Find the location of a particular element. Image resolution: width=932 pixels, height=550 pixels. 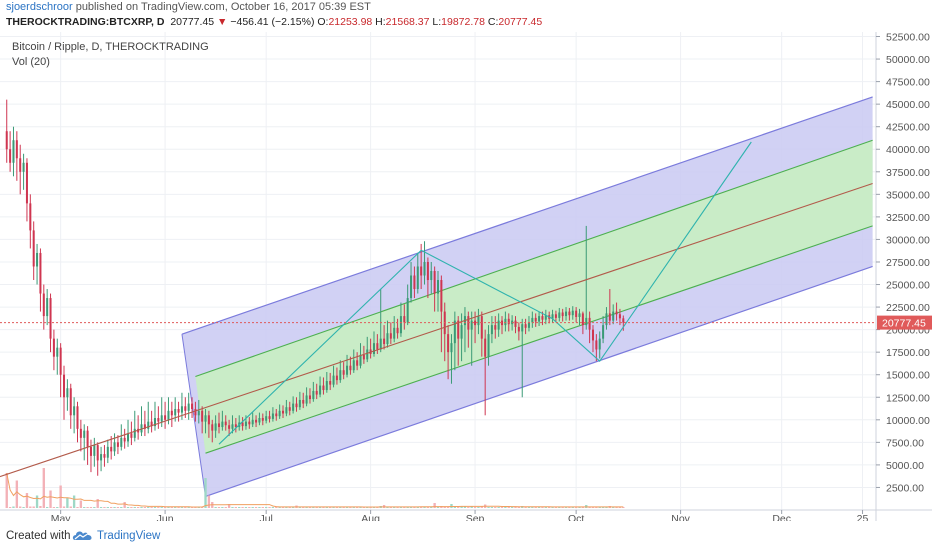

last-price-marker: 20777.45 is located at coordinates (904, 322).